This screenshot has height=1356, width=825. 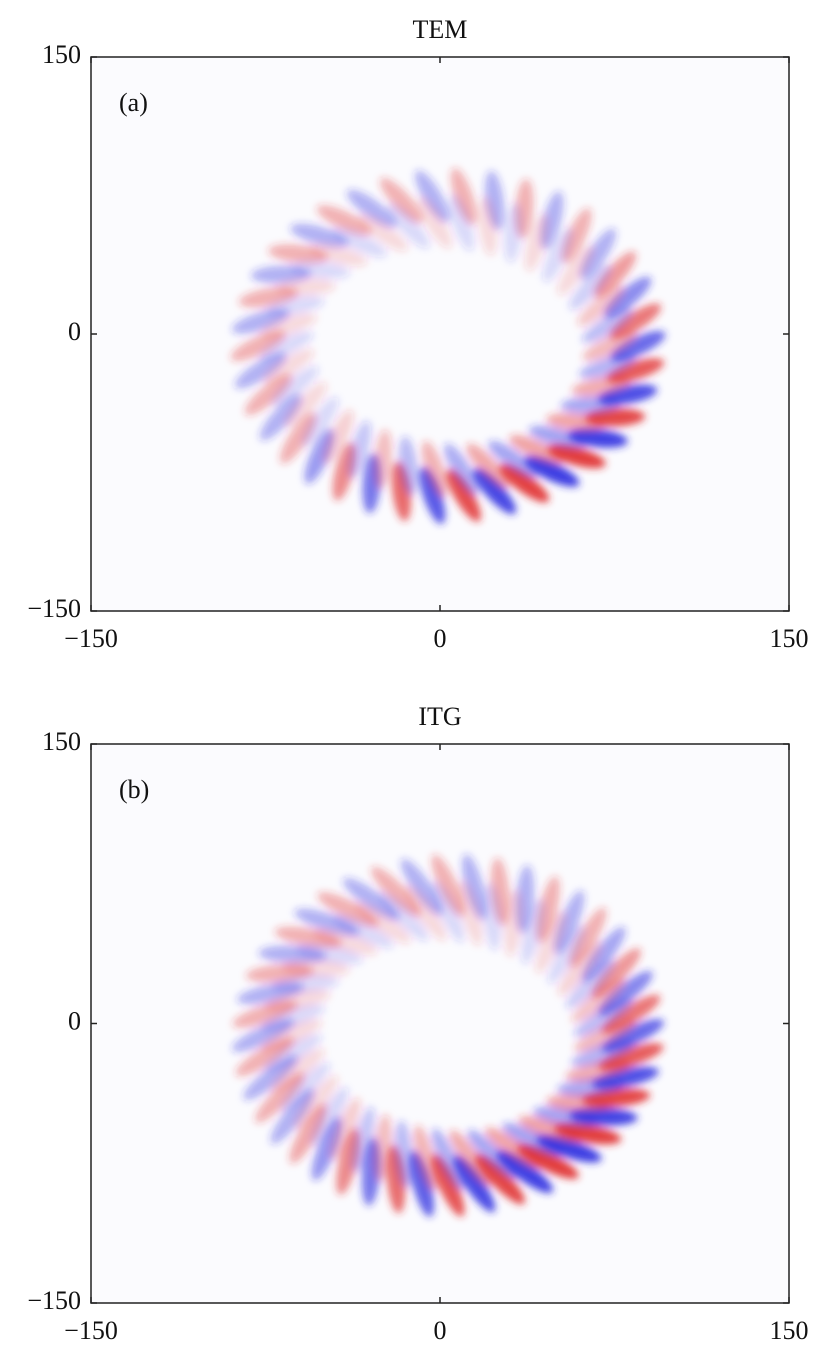 What do you see at coordinates (133, 102) in the screenshot?
I see `panel-label: (a)` at bounding box center [133, 102].